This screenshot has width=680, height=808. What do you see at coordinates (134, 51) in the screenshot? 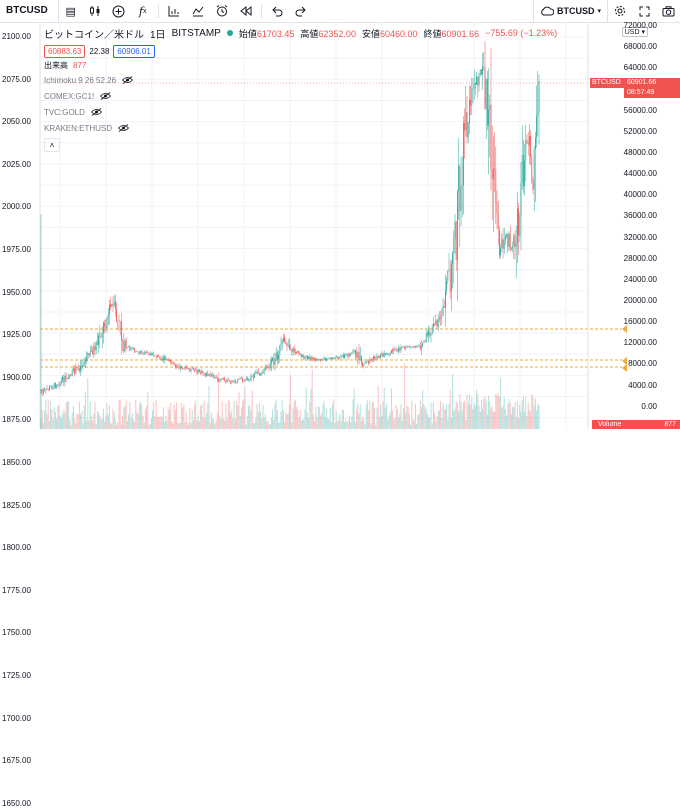
I see `buy-button: 60906.01` at bounding box center [134, 51].